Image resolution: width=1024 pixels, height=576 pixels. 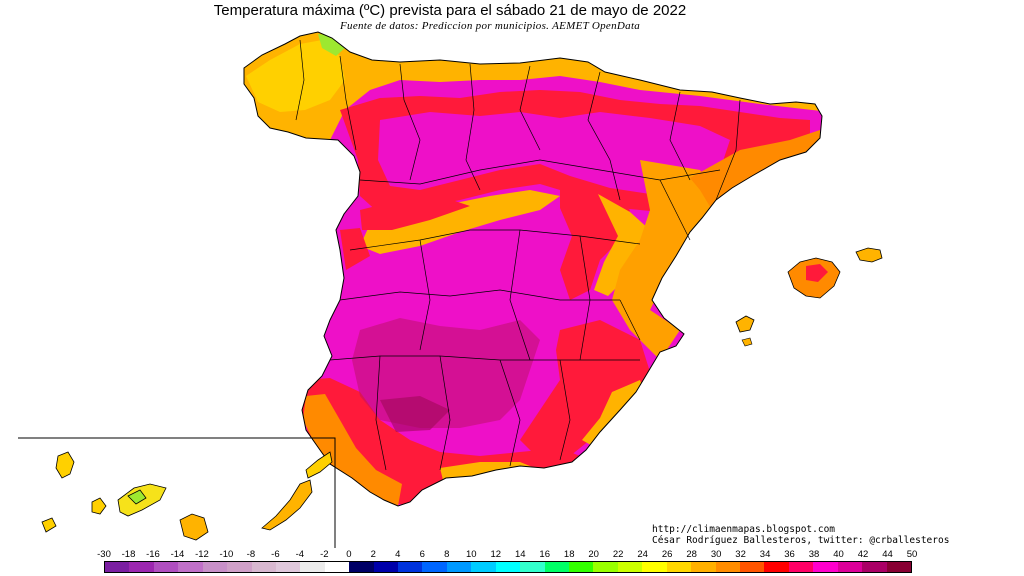 I want to click on el-hierro-island, so click(x=49, y=525).